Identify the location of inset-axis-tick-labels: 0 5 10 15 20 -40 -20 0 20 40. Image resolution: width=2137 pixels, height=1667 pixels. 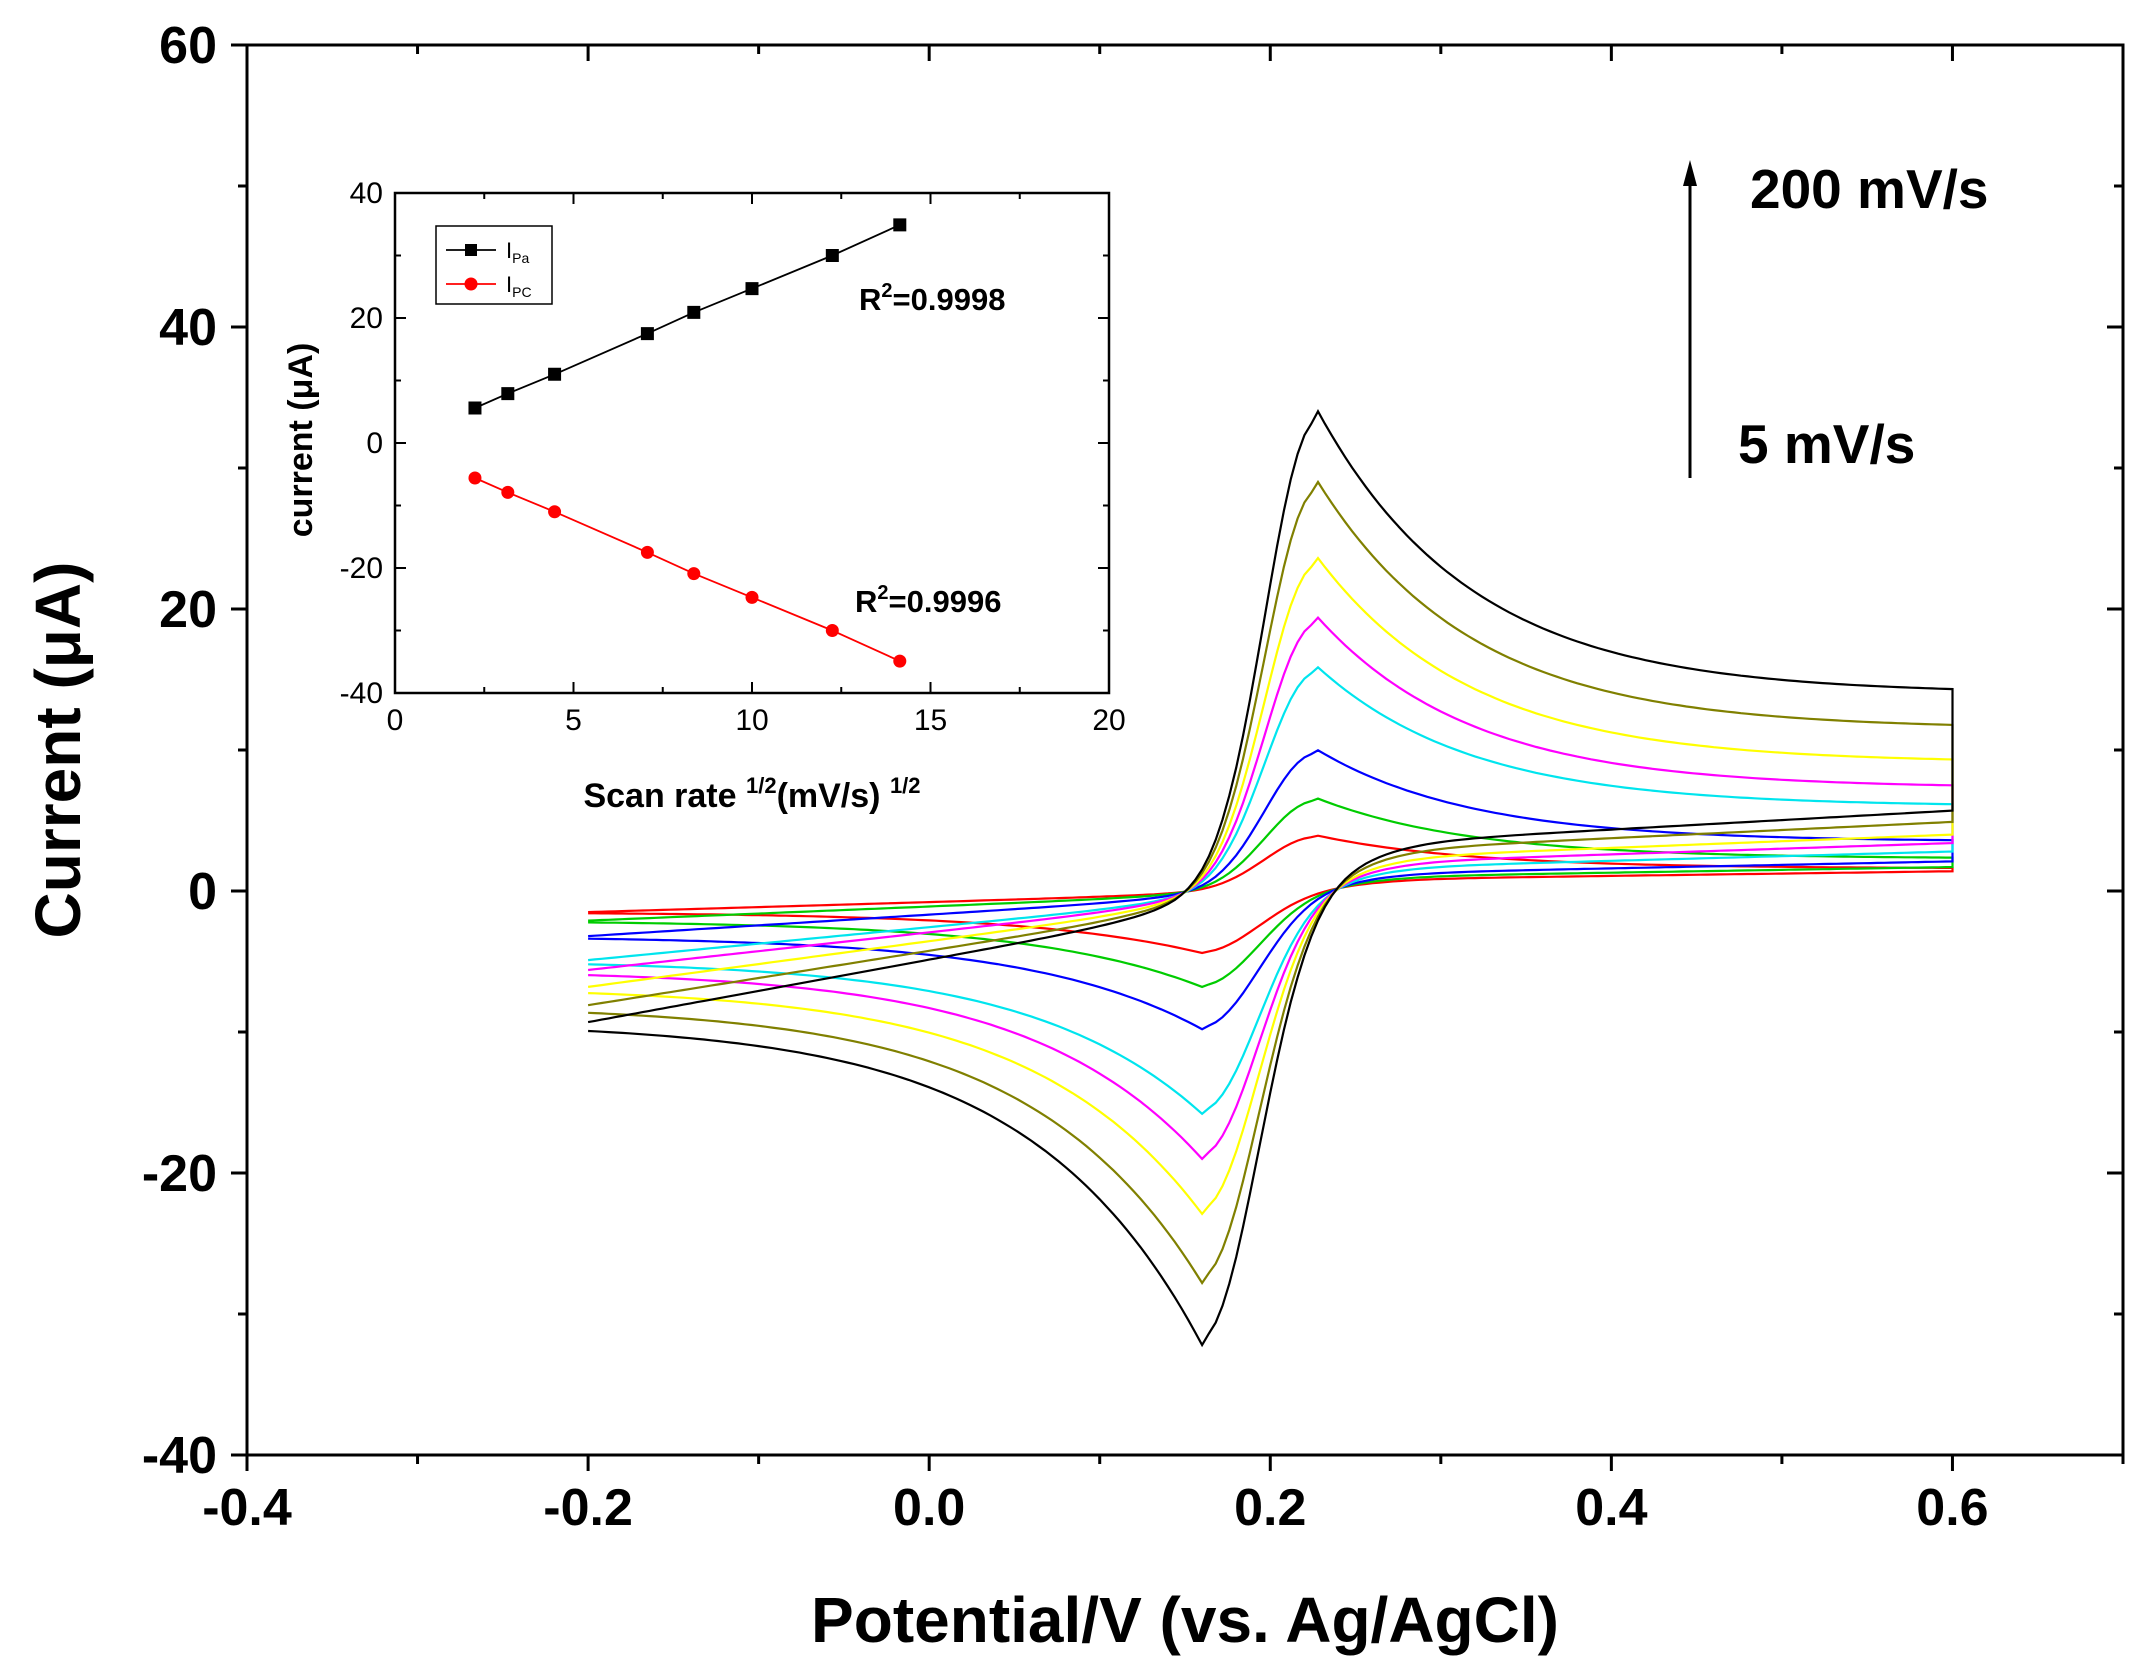
(733, 457).